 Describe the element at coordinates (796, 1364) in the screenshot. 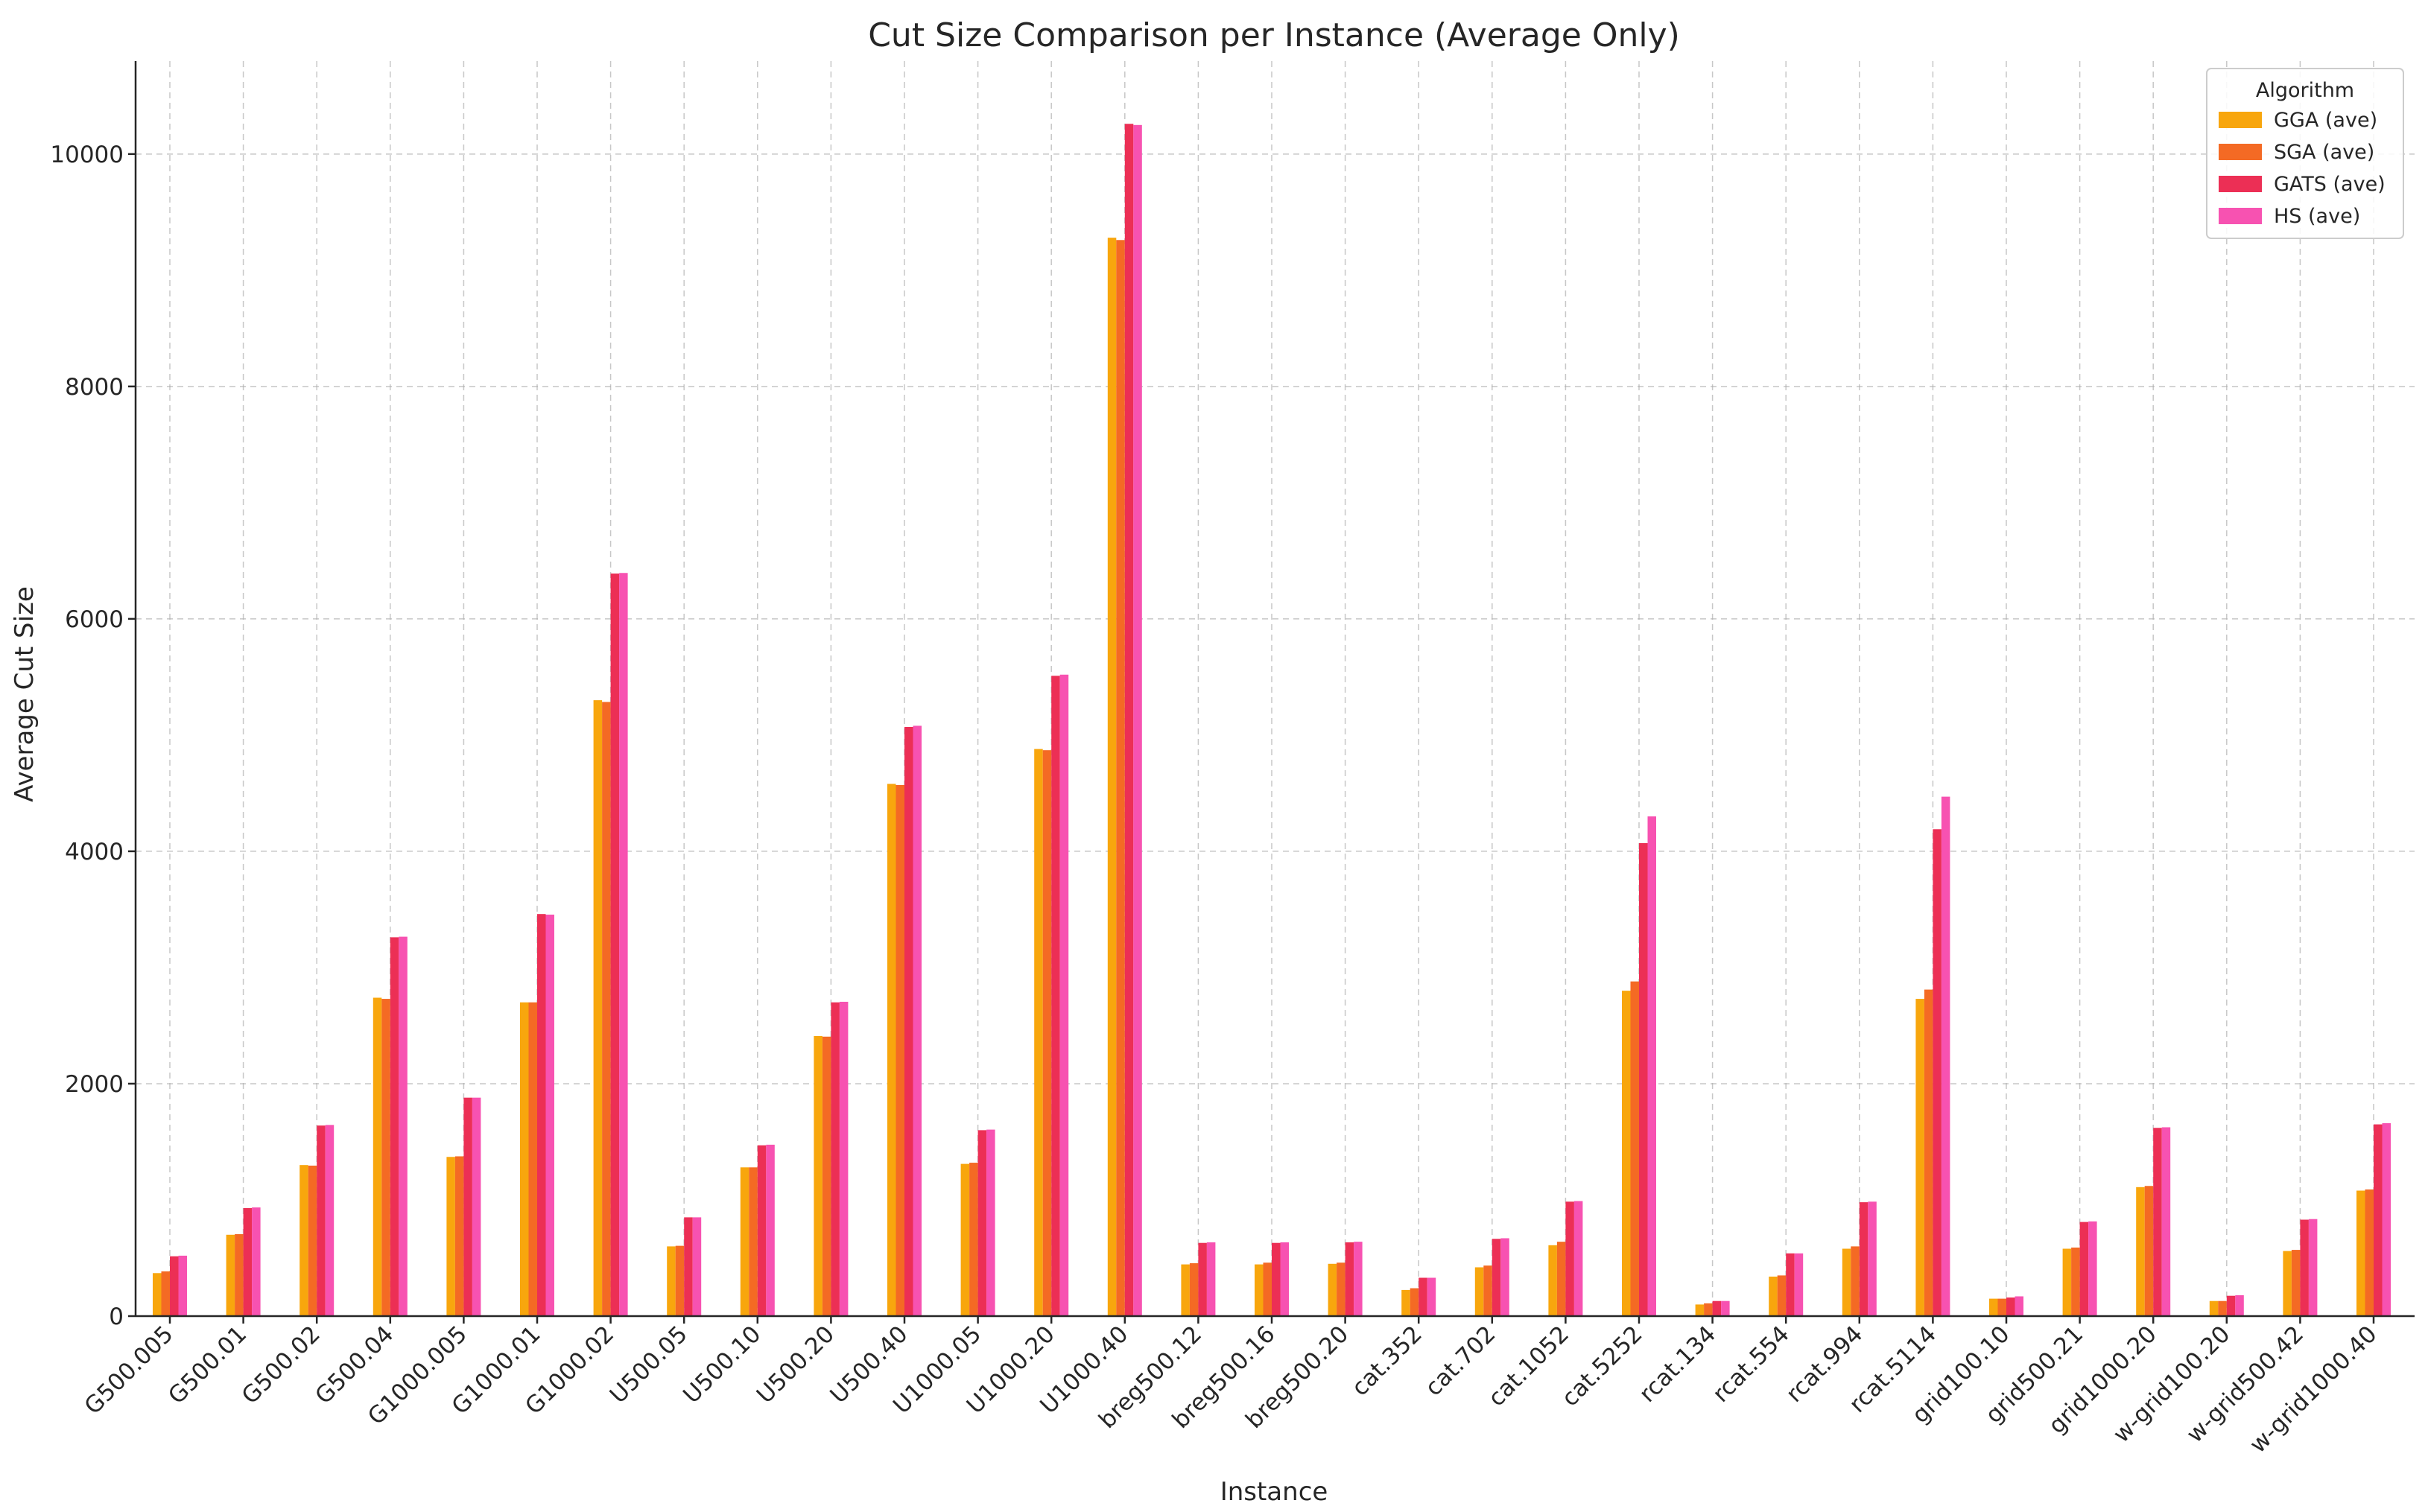

I see `x-tick-label: U500.20` at that location.